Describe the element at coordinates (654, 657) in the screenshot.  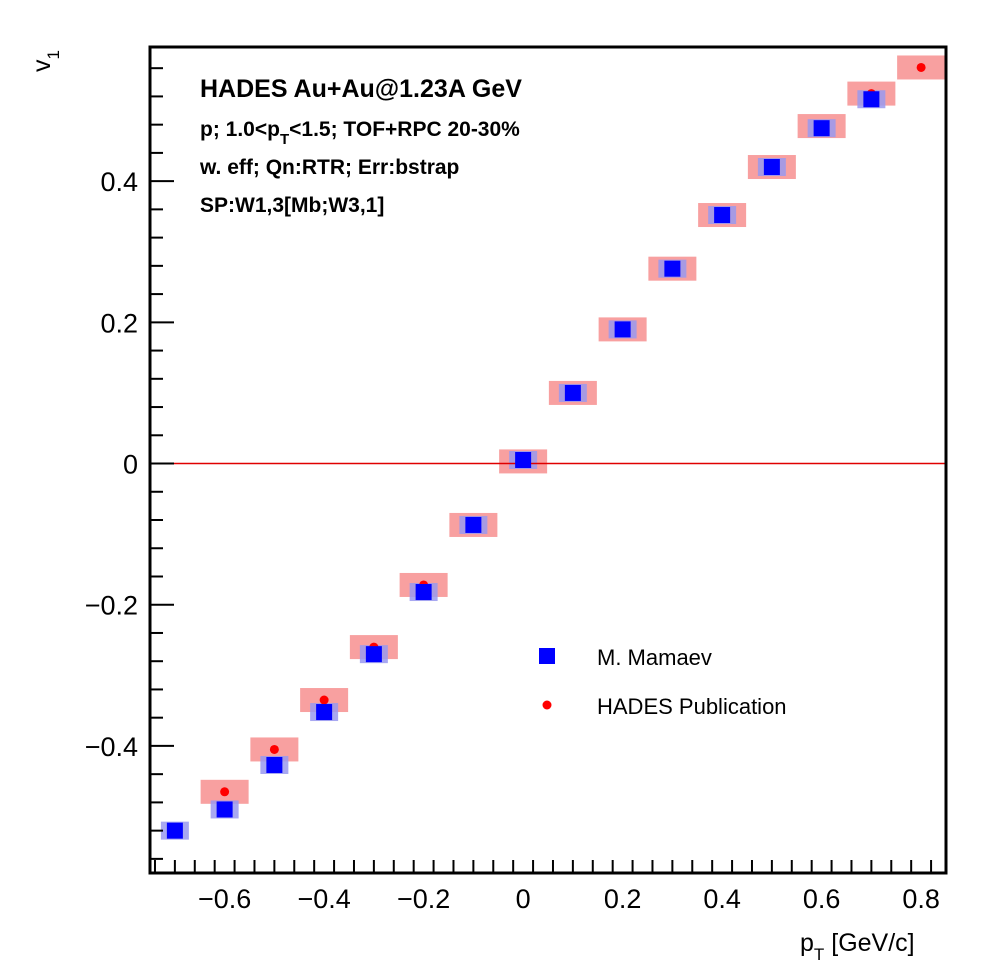
I see `legend-label-mamaev: M. Mamaev` at that location.